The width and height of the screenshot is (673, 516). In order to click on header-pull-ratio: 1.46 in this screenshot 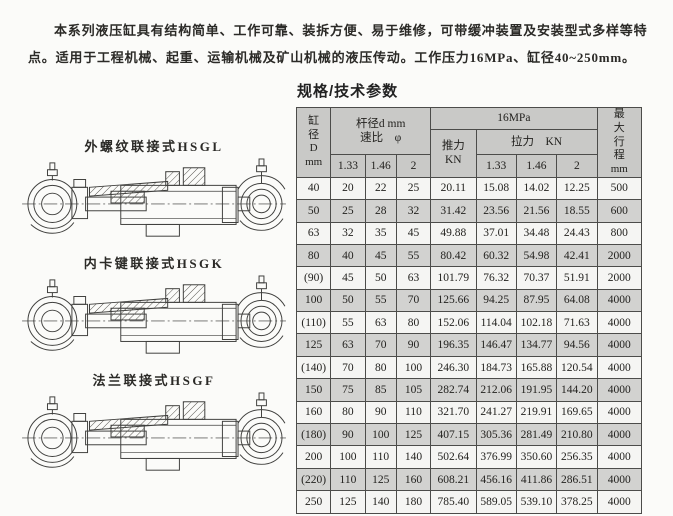, I will do `click(536, 165)`.